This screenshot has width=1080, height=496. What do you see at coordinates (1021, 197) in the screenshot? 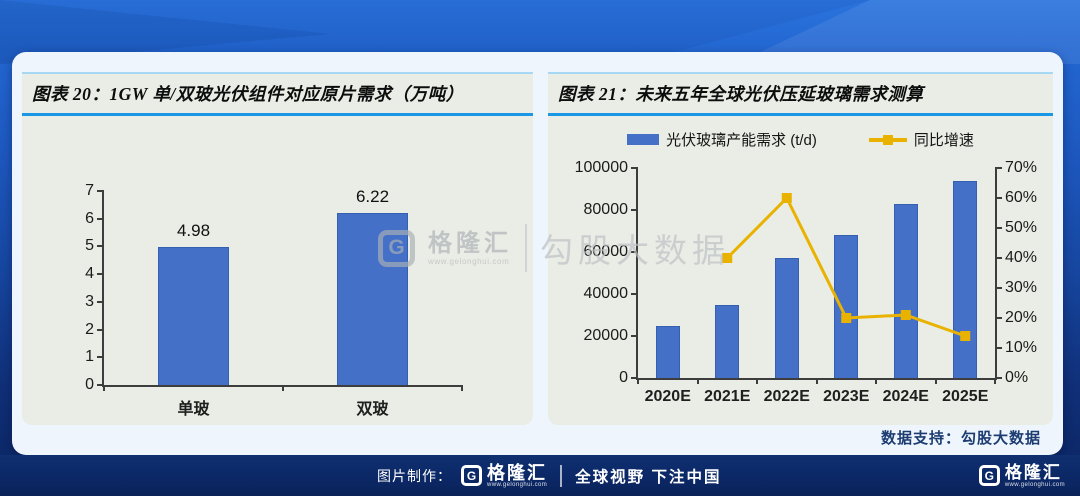
I see `y-axis-tick-label: 60%` at bounding box center [1021, 197].